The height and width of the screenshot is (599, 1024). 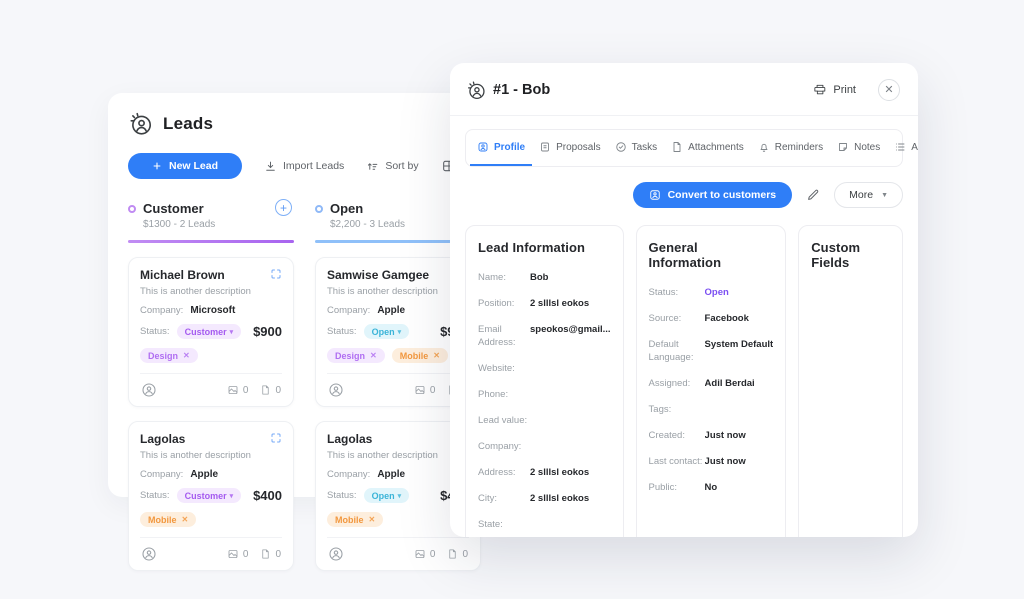 What do you see at coordinates (813, 195) in the screenshot?
I see `edit-icon` at bounding box center [813, 195].